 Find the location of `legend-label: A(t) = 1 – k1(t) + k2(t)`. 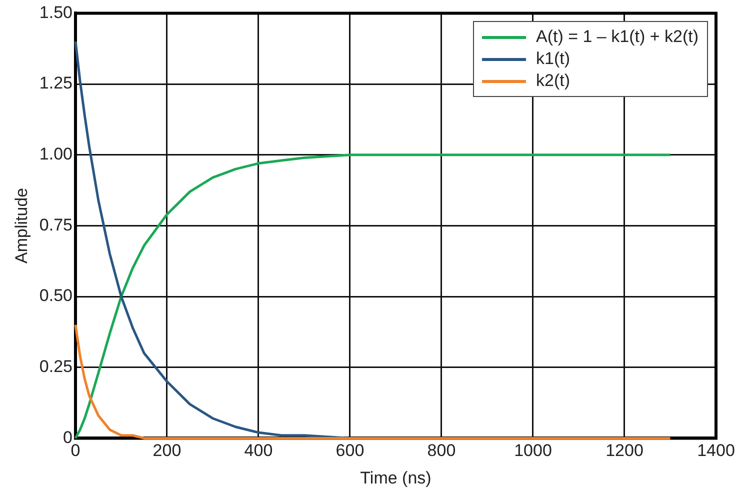

legend-label: A(t) = 1 – k1(t) + k2(t) is located at coordinates (617, 37).